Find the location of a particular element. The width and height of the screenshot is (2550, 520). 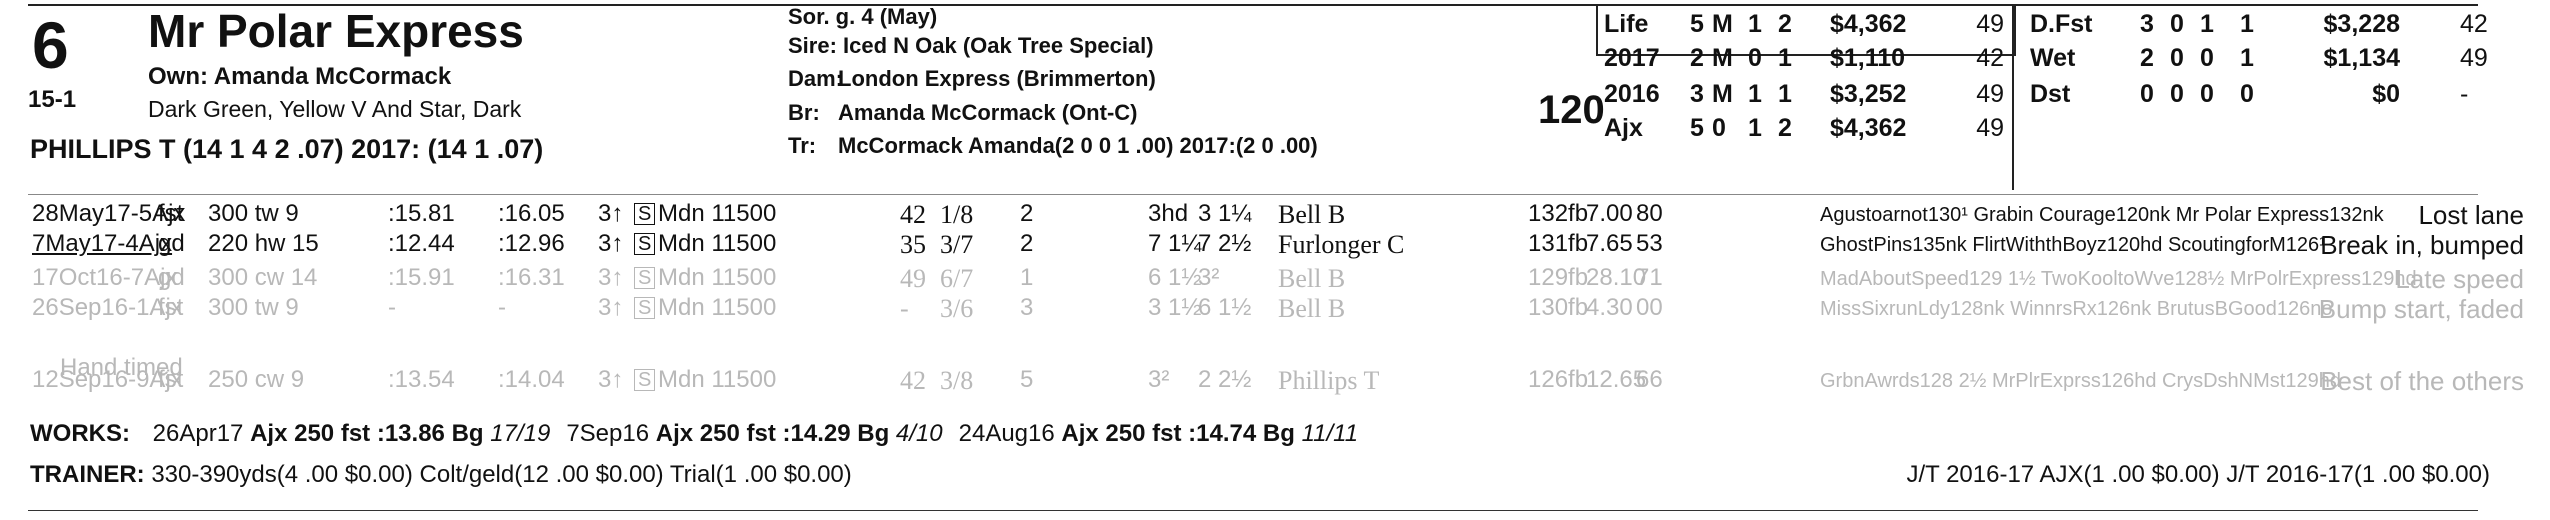

post-position: 6/7 is located at coordinates (957, 278).